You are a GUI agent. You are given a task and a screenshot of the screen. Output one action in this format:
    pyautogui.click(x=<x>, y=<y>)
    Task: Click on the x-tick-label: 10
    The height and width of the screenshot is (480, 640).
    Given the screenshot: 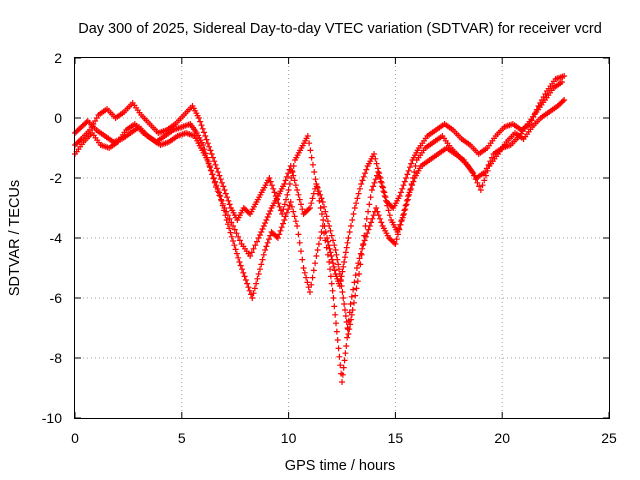 What is the action you would take?
    pyautogui.click(x=289, y=438)
    